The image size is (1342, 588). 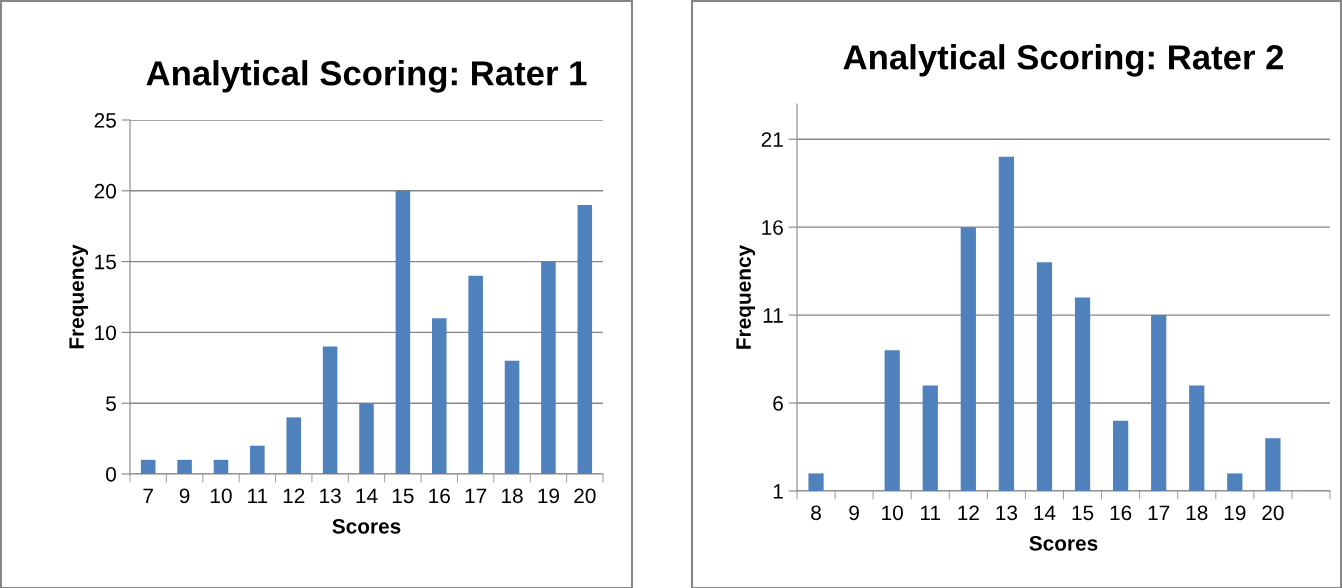 I want to click on y-tick-label: 21, so click(x=772, y=139).